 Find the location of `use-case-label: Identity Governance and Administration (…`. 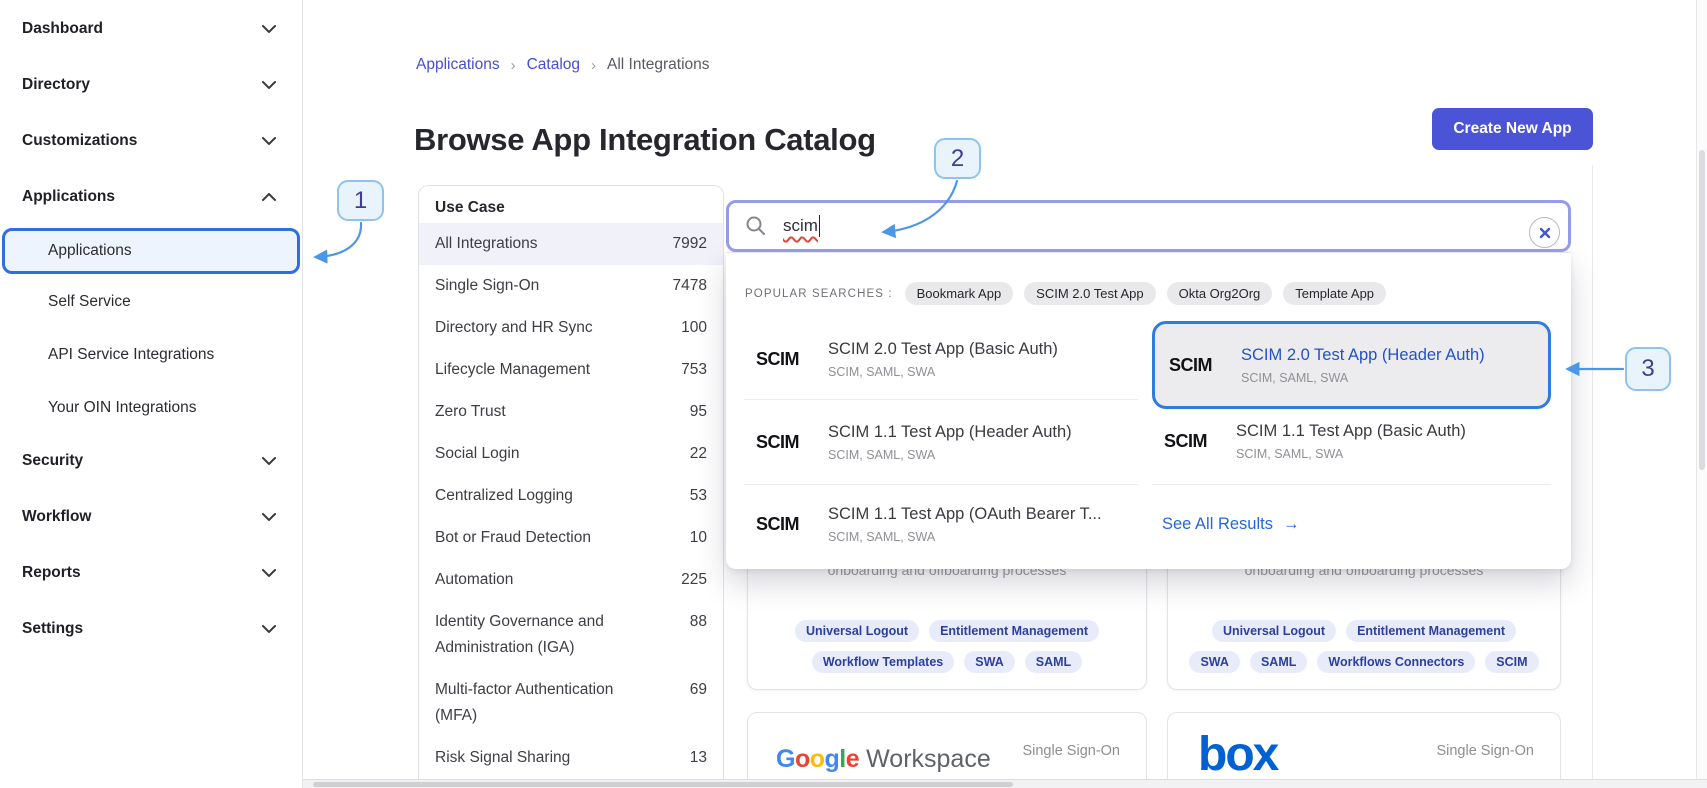

use-case-label: Identity Governance and Administration (… is located at coordinates (519, 634).